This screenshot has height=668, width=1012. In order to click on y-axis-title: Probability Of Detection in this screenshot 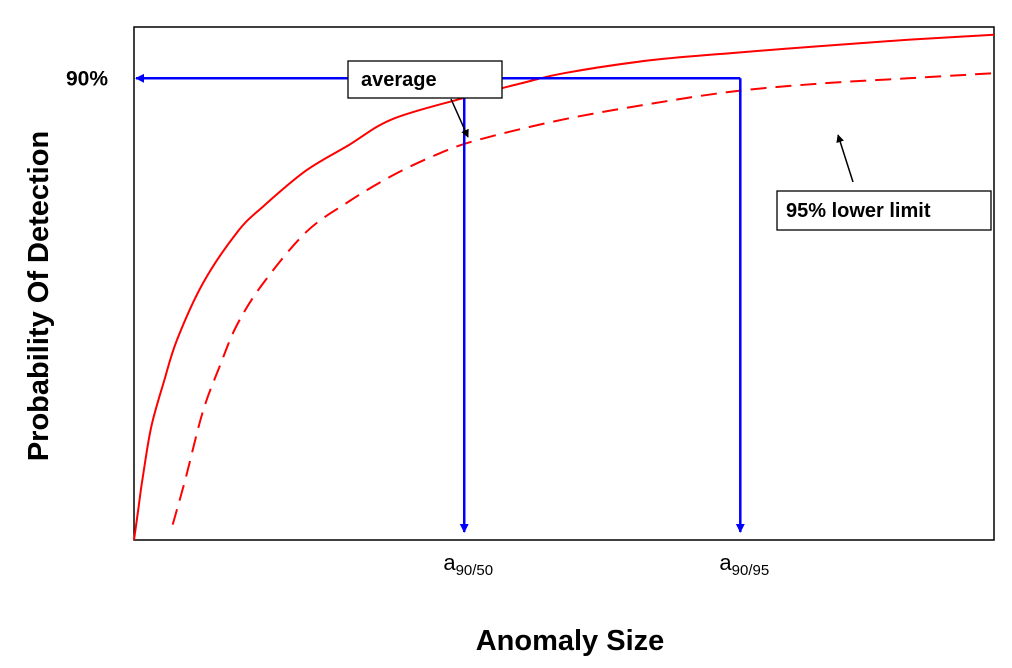, I will do `click(39, 296)`.